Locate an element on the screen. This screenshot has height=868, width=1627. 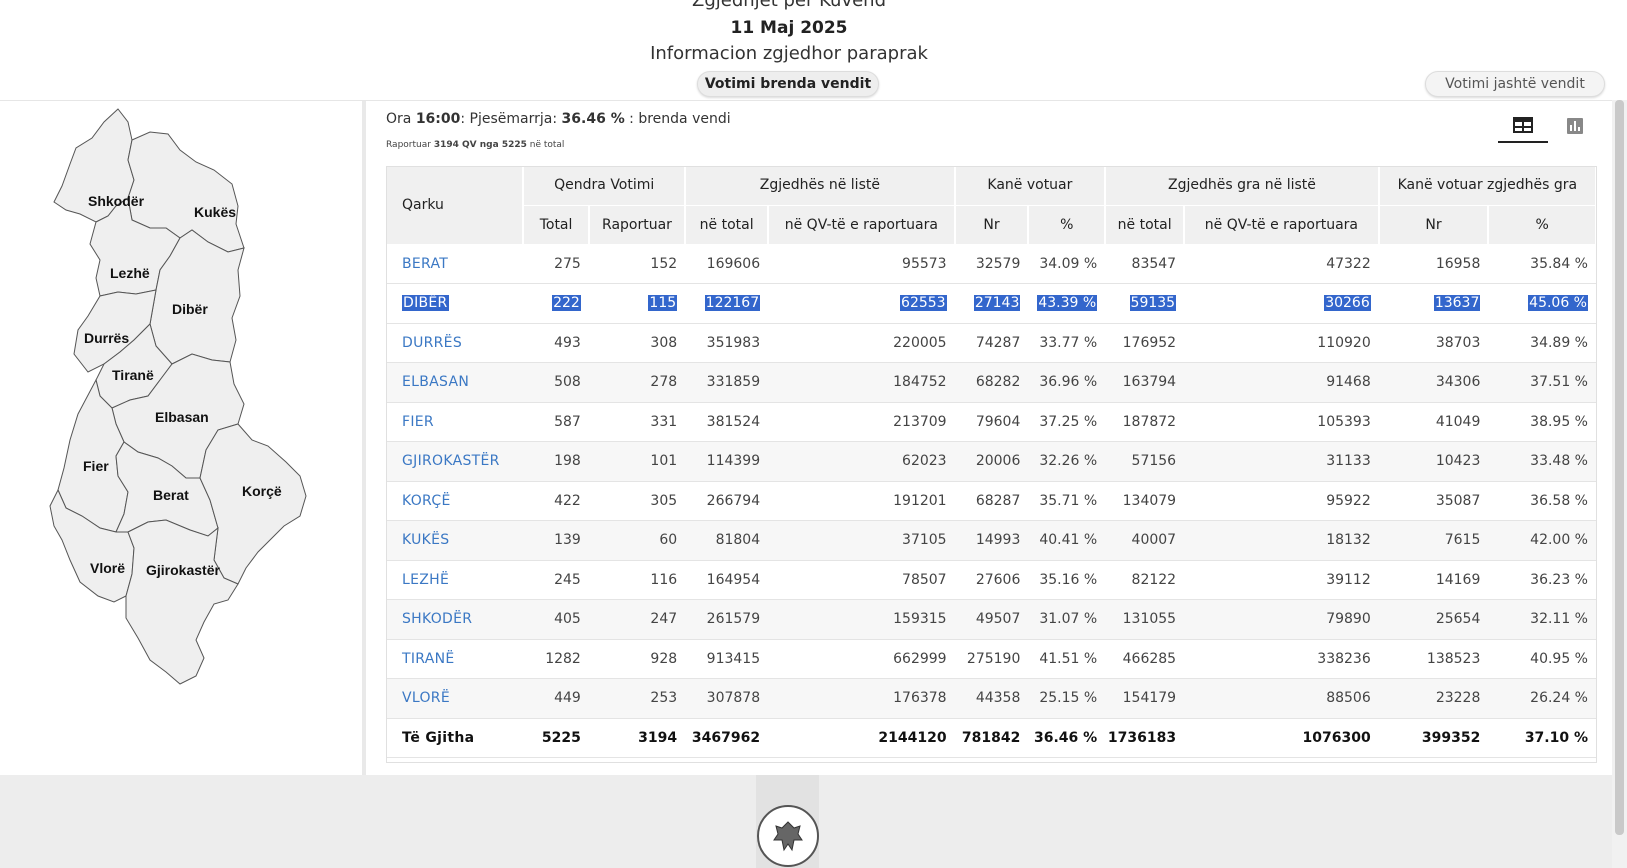
vertical-scrollbar is located at coordinates (1619, 484).